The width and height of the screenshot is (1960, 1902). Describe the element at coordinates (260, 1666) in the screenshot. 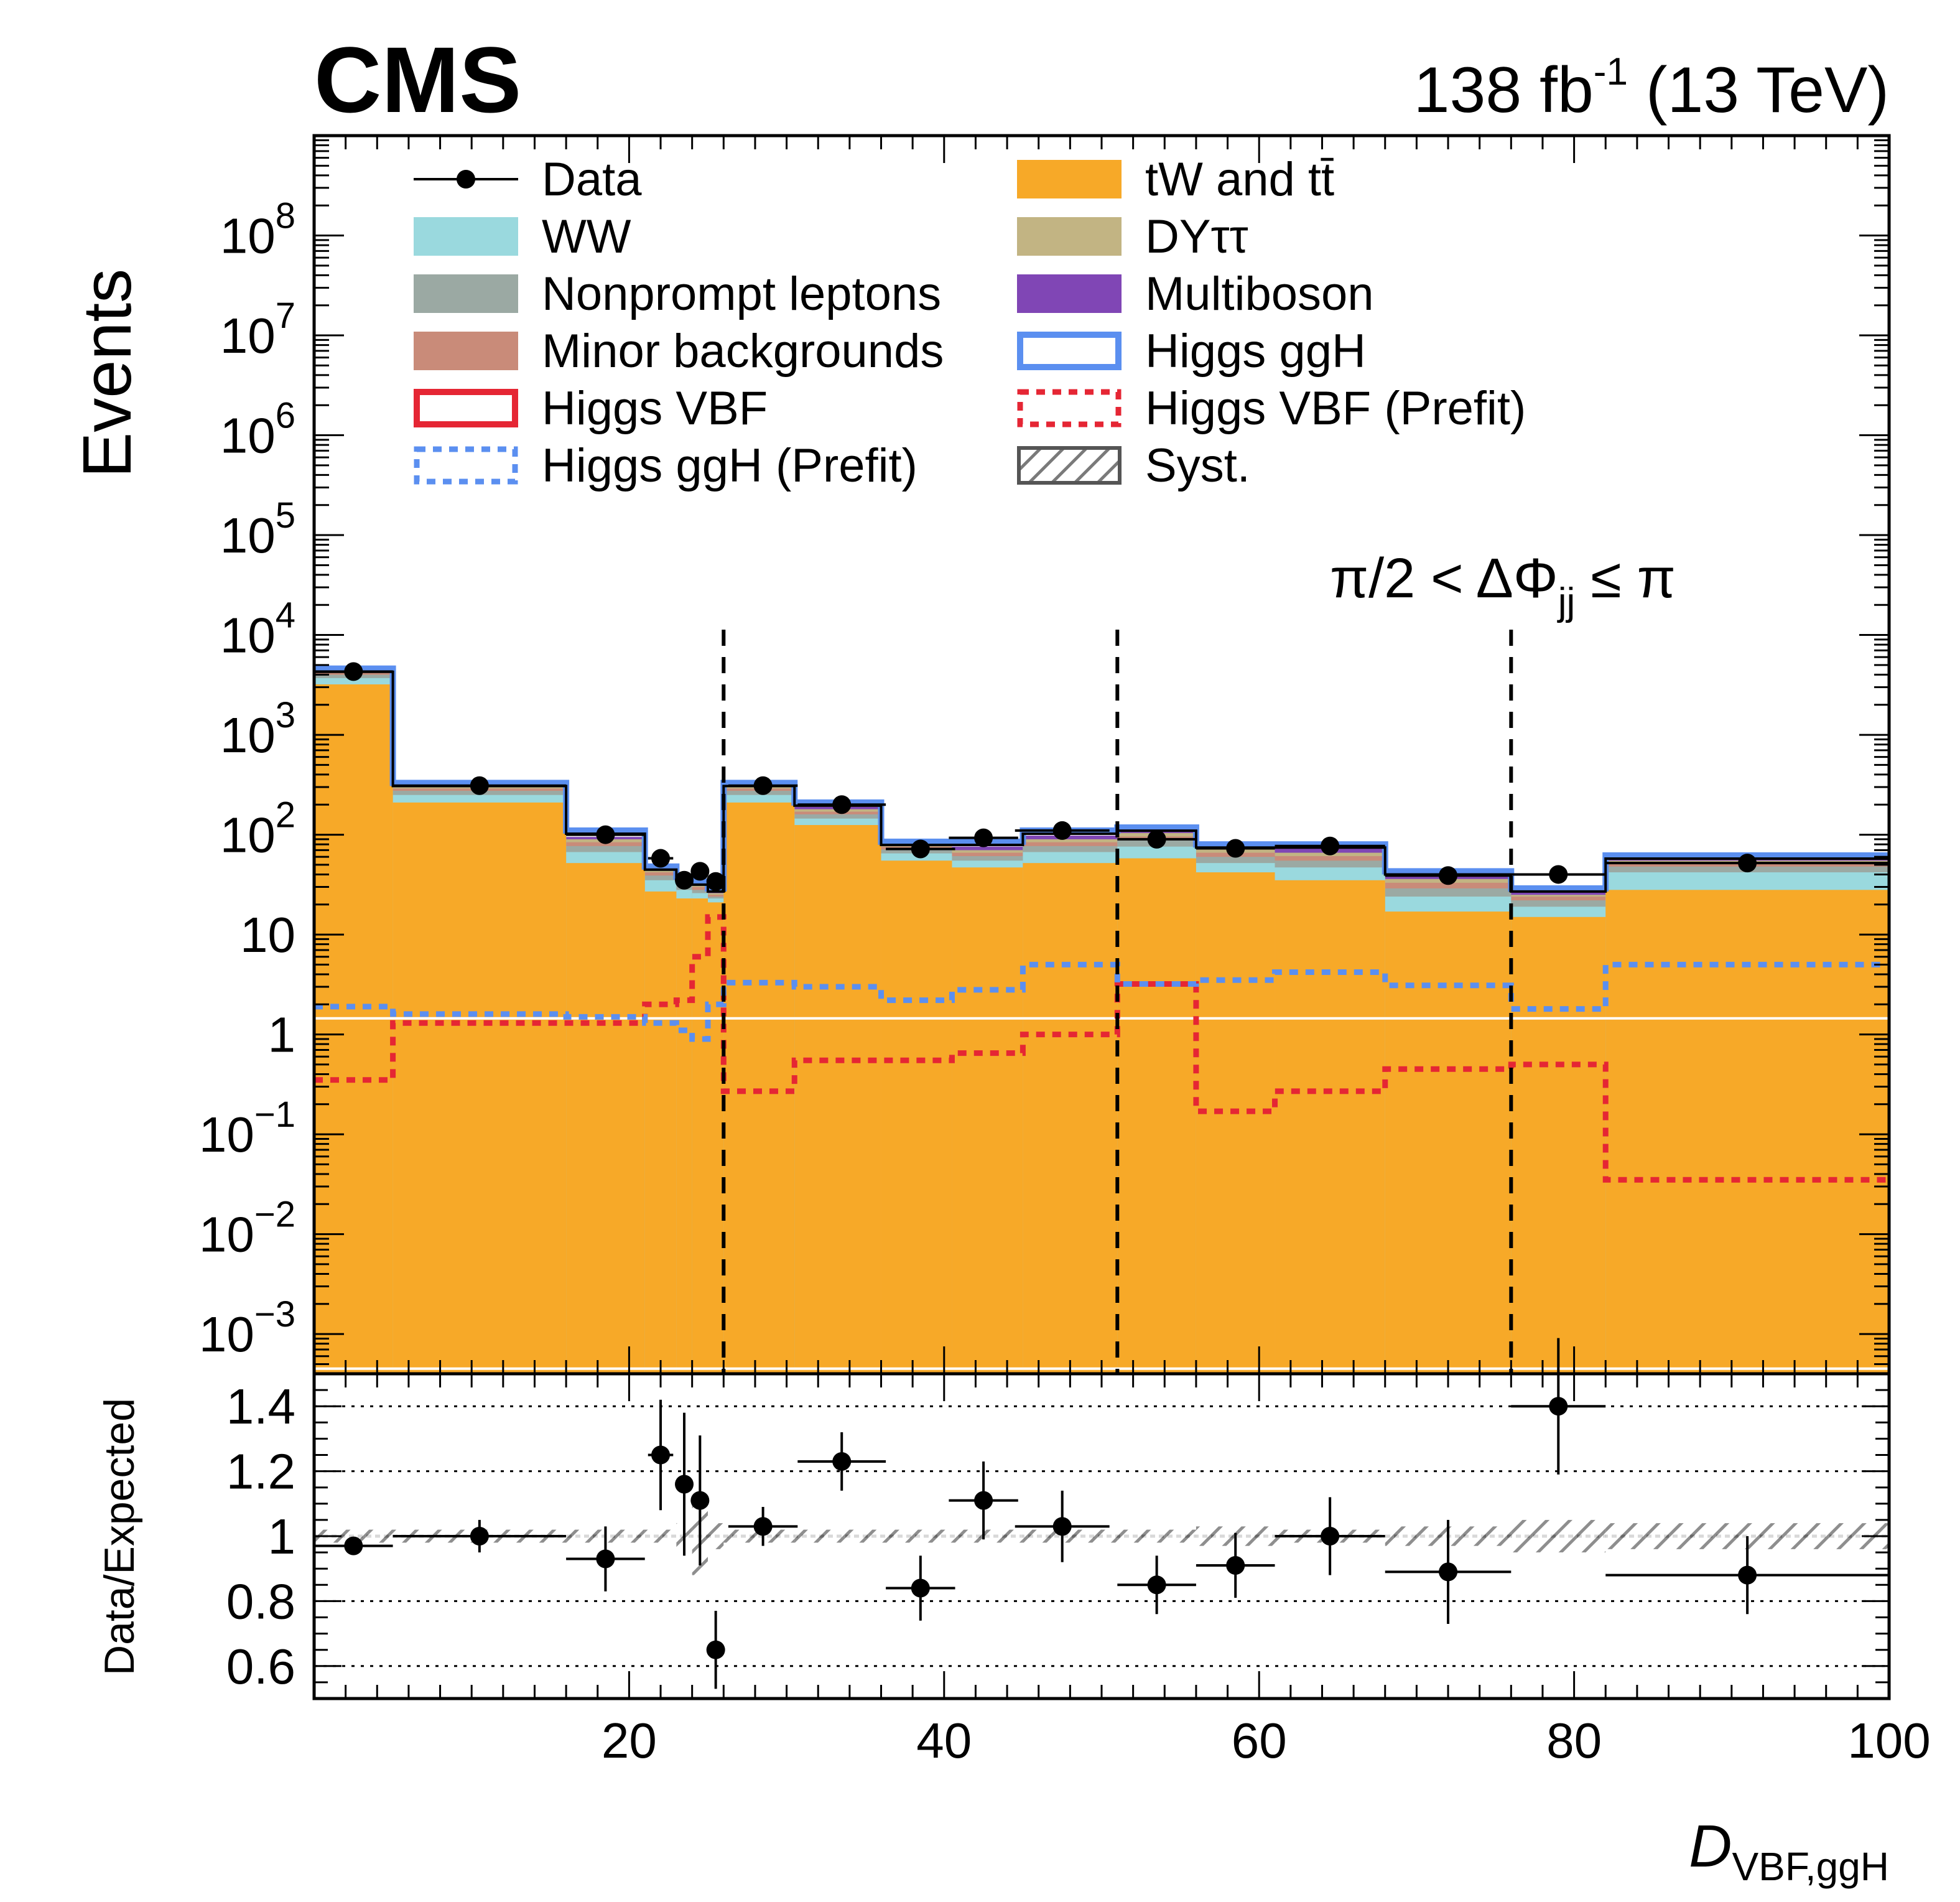

I see `ratio-tick-label-0: 0.6` at that location.